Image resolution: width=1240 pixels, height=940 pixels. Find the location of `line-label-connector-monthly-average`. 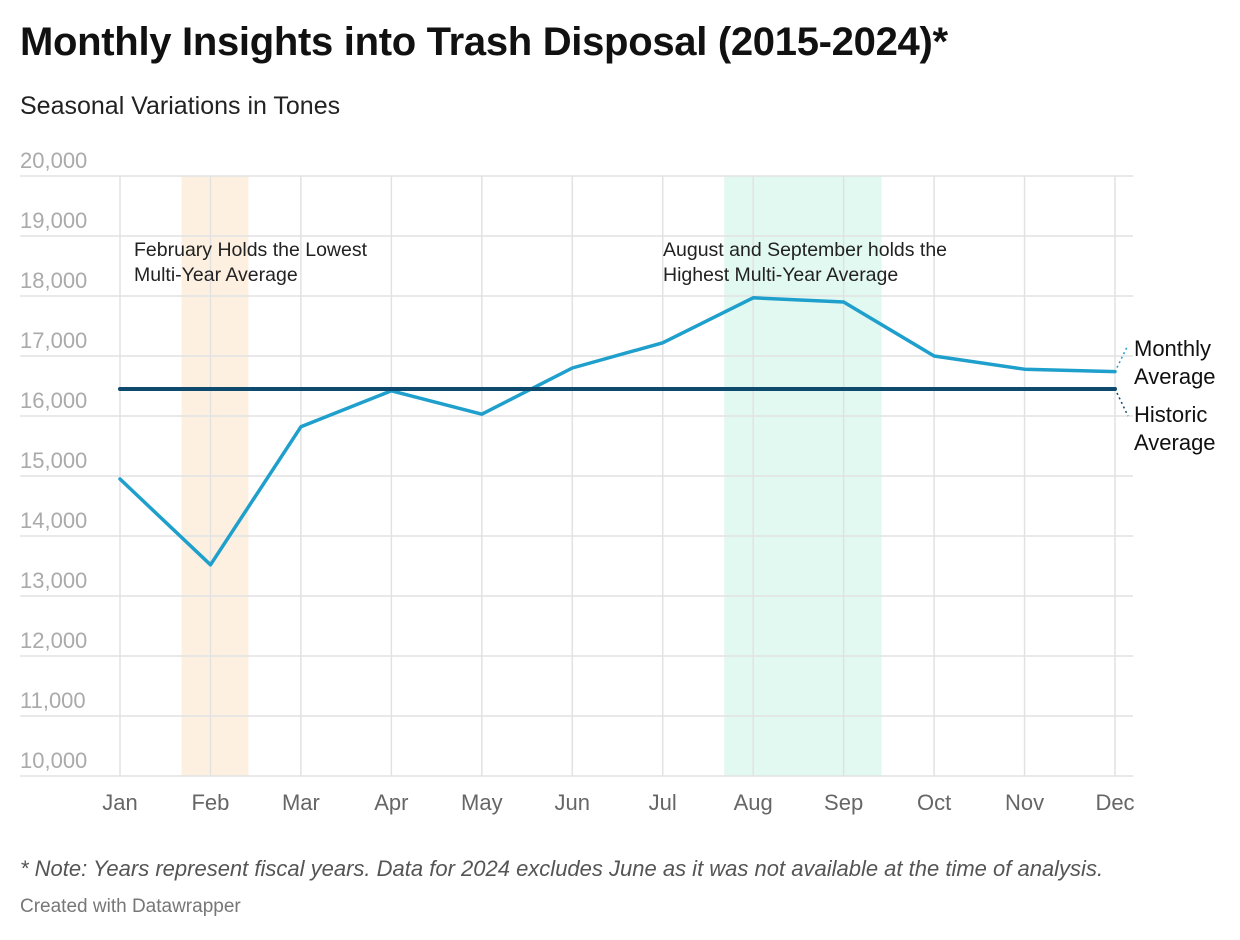

line-label-connector-monthly-average is located at coordinates (1122, 356).